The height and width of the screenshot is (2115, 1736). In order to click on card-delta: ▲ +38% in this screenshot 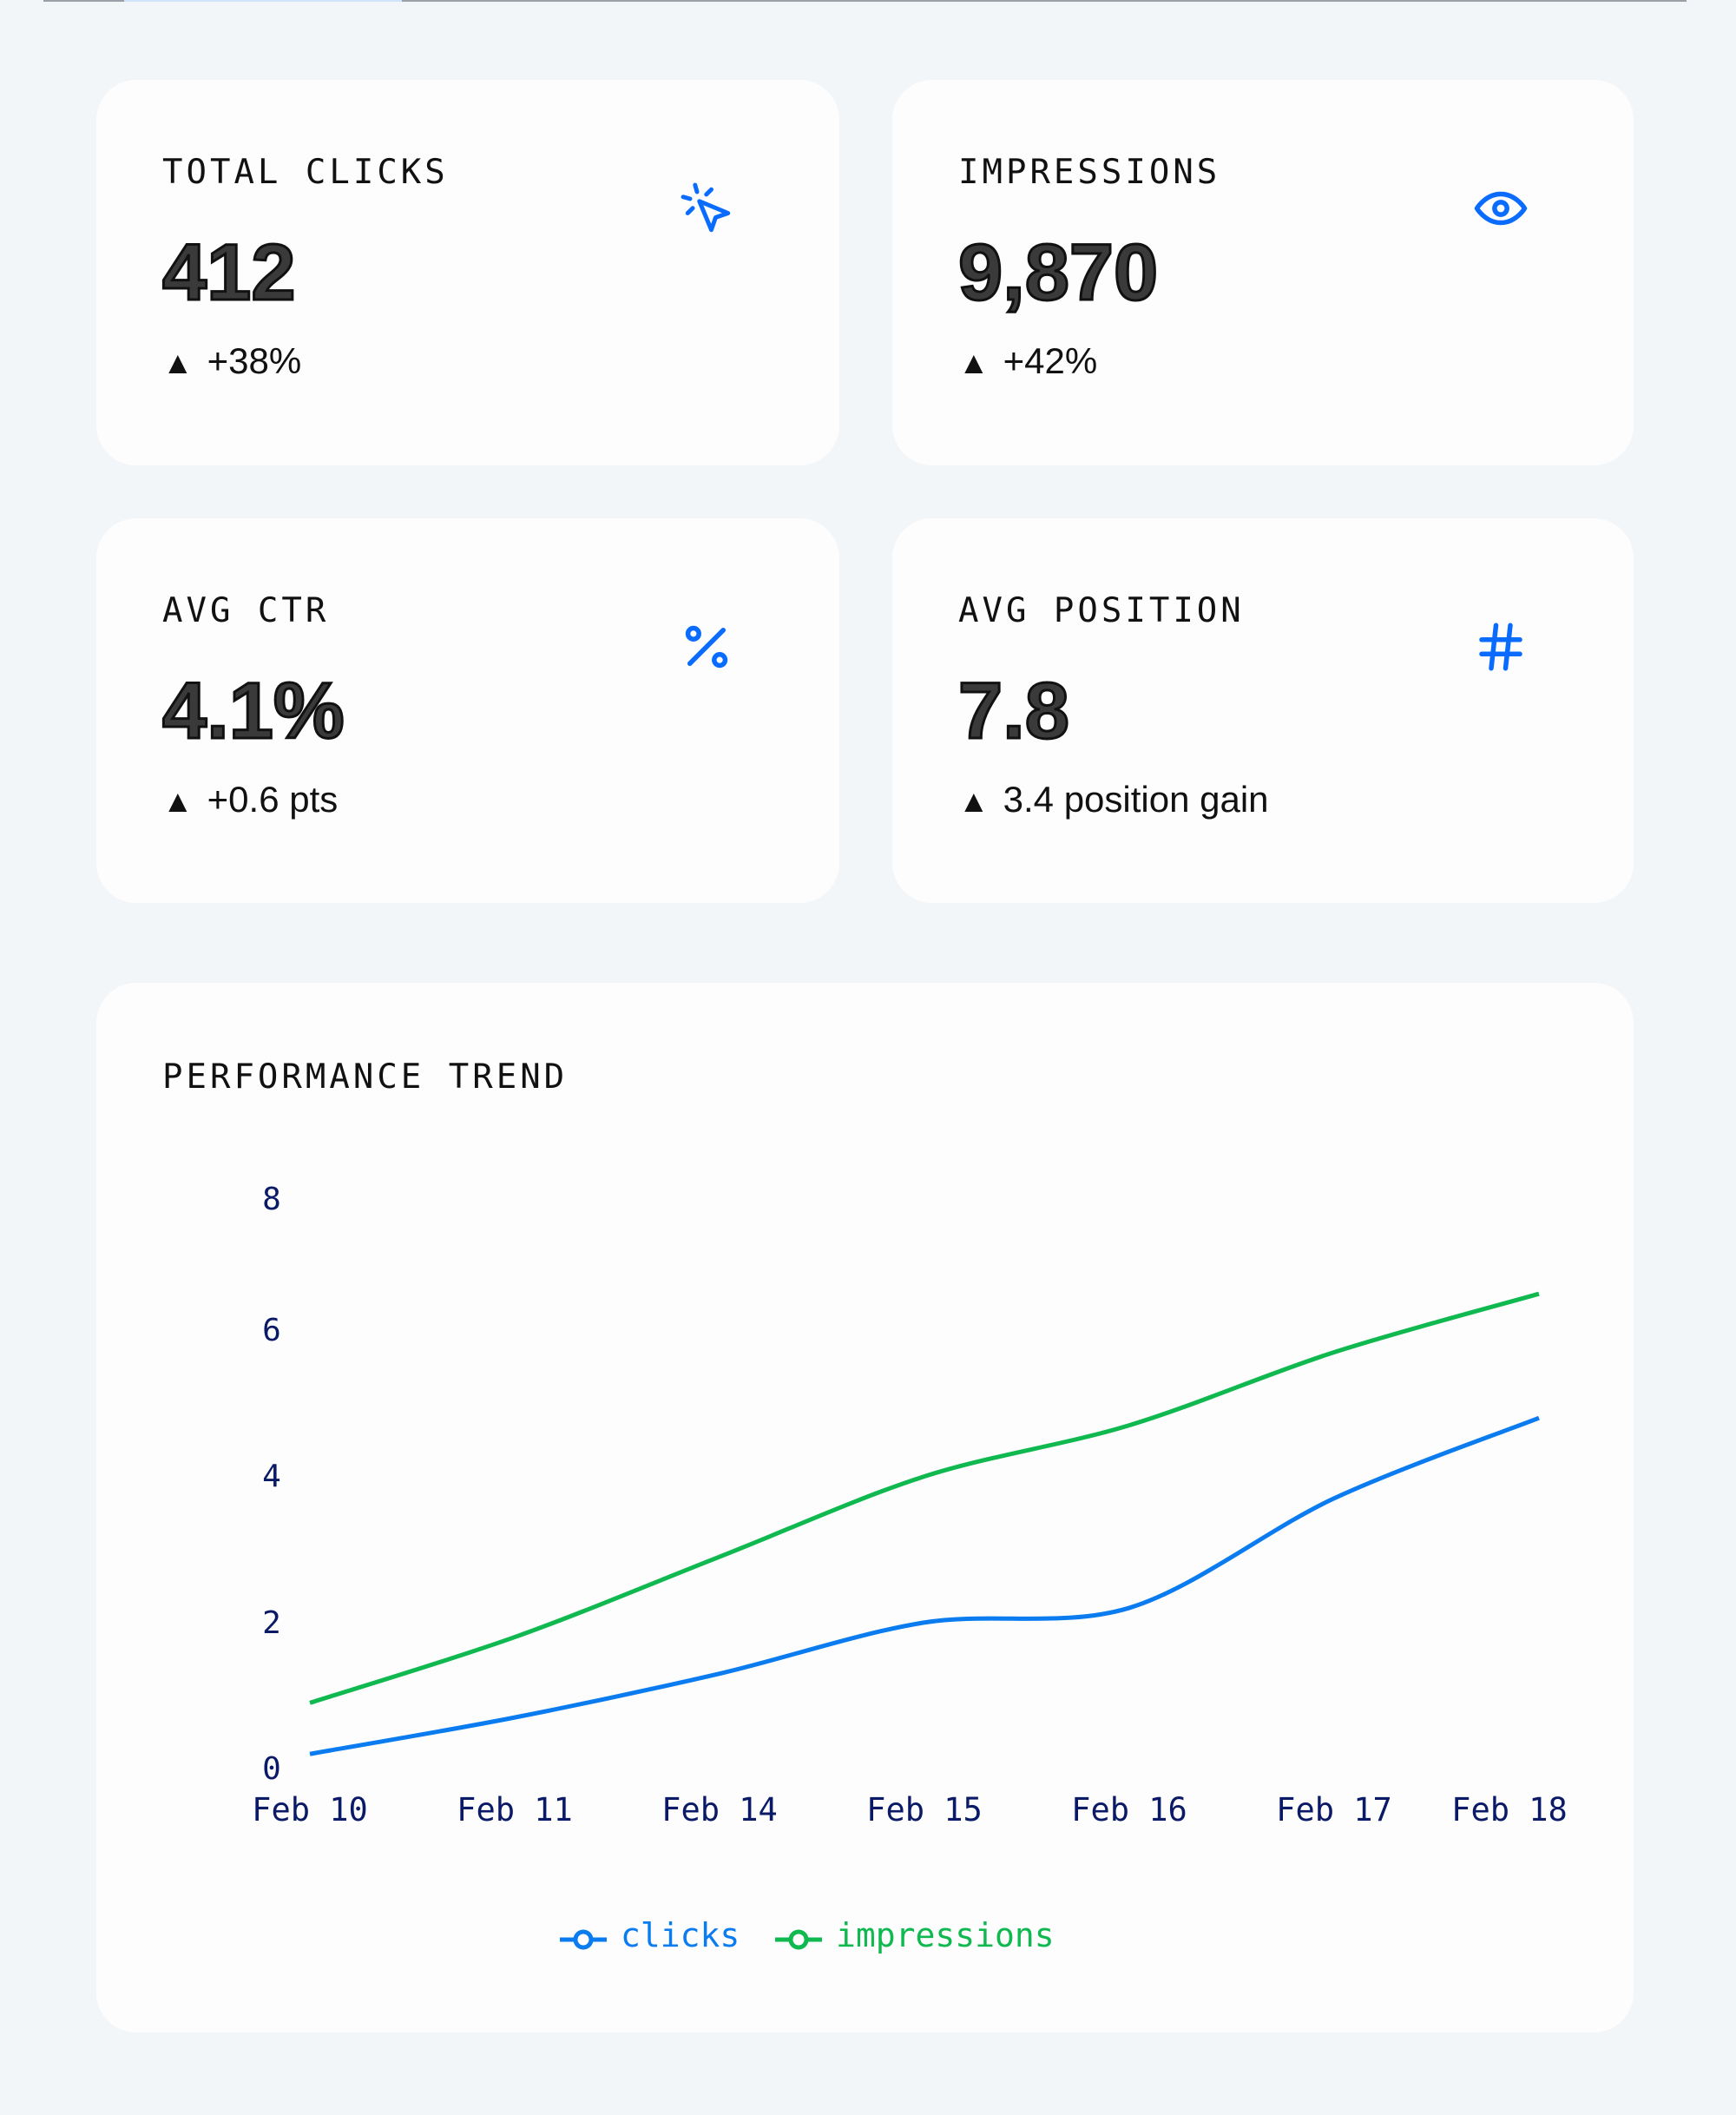, I will do `click(231, 361)`.